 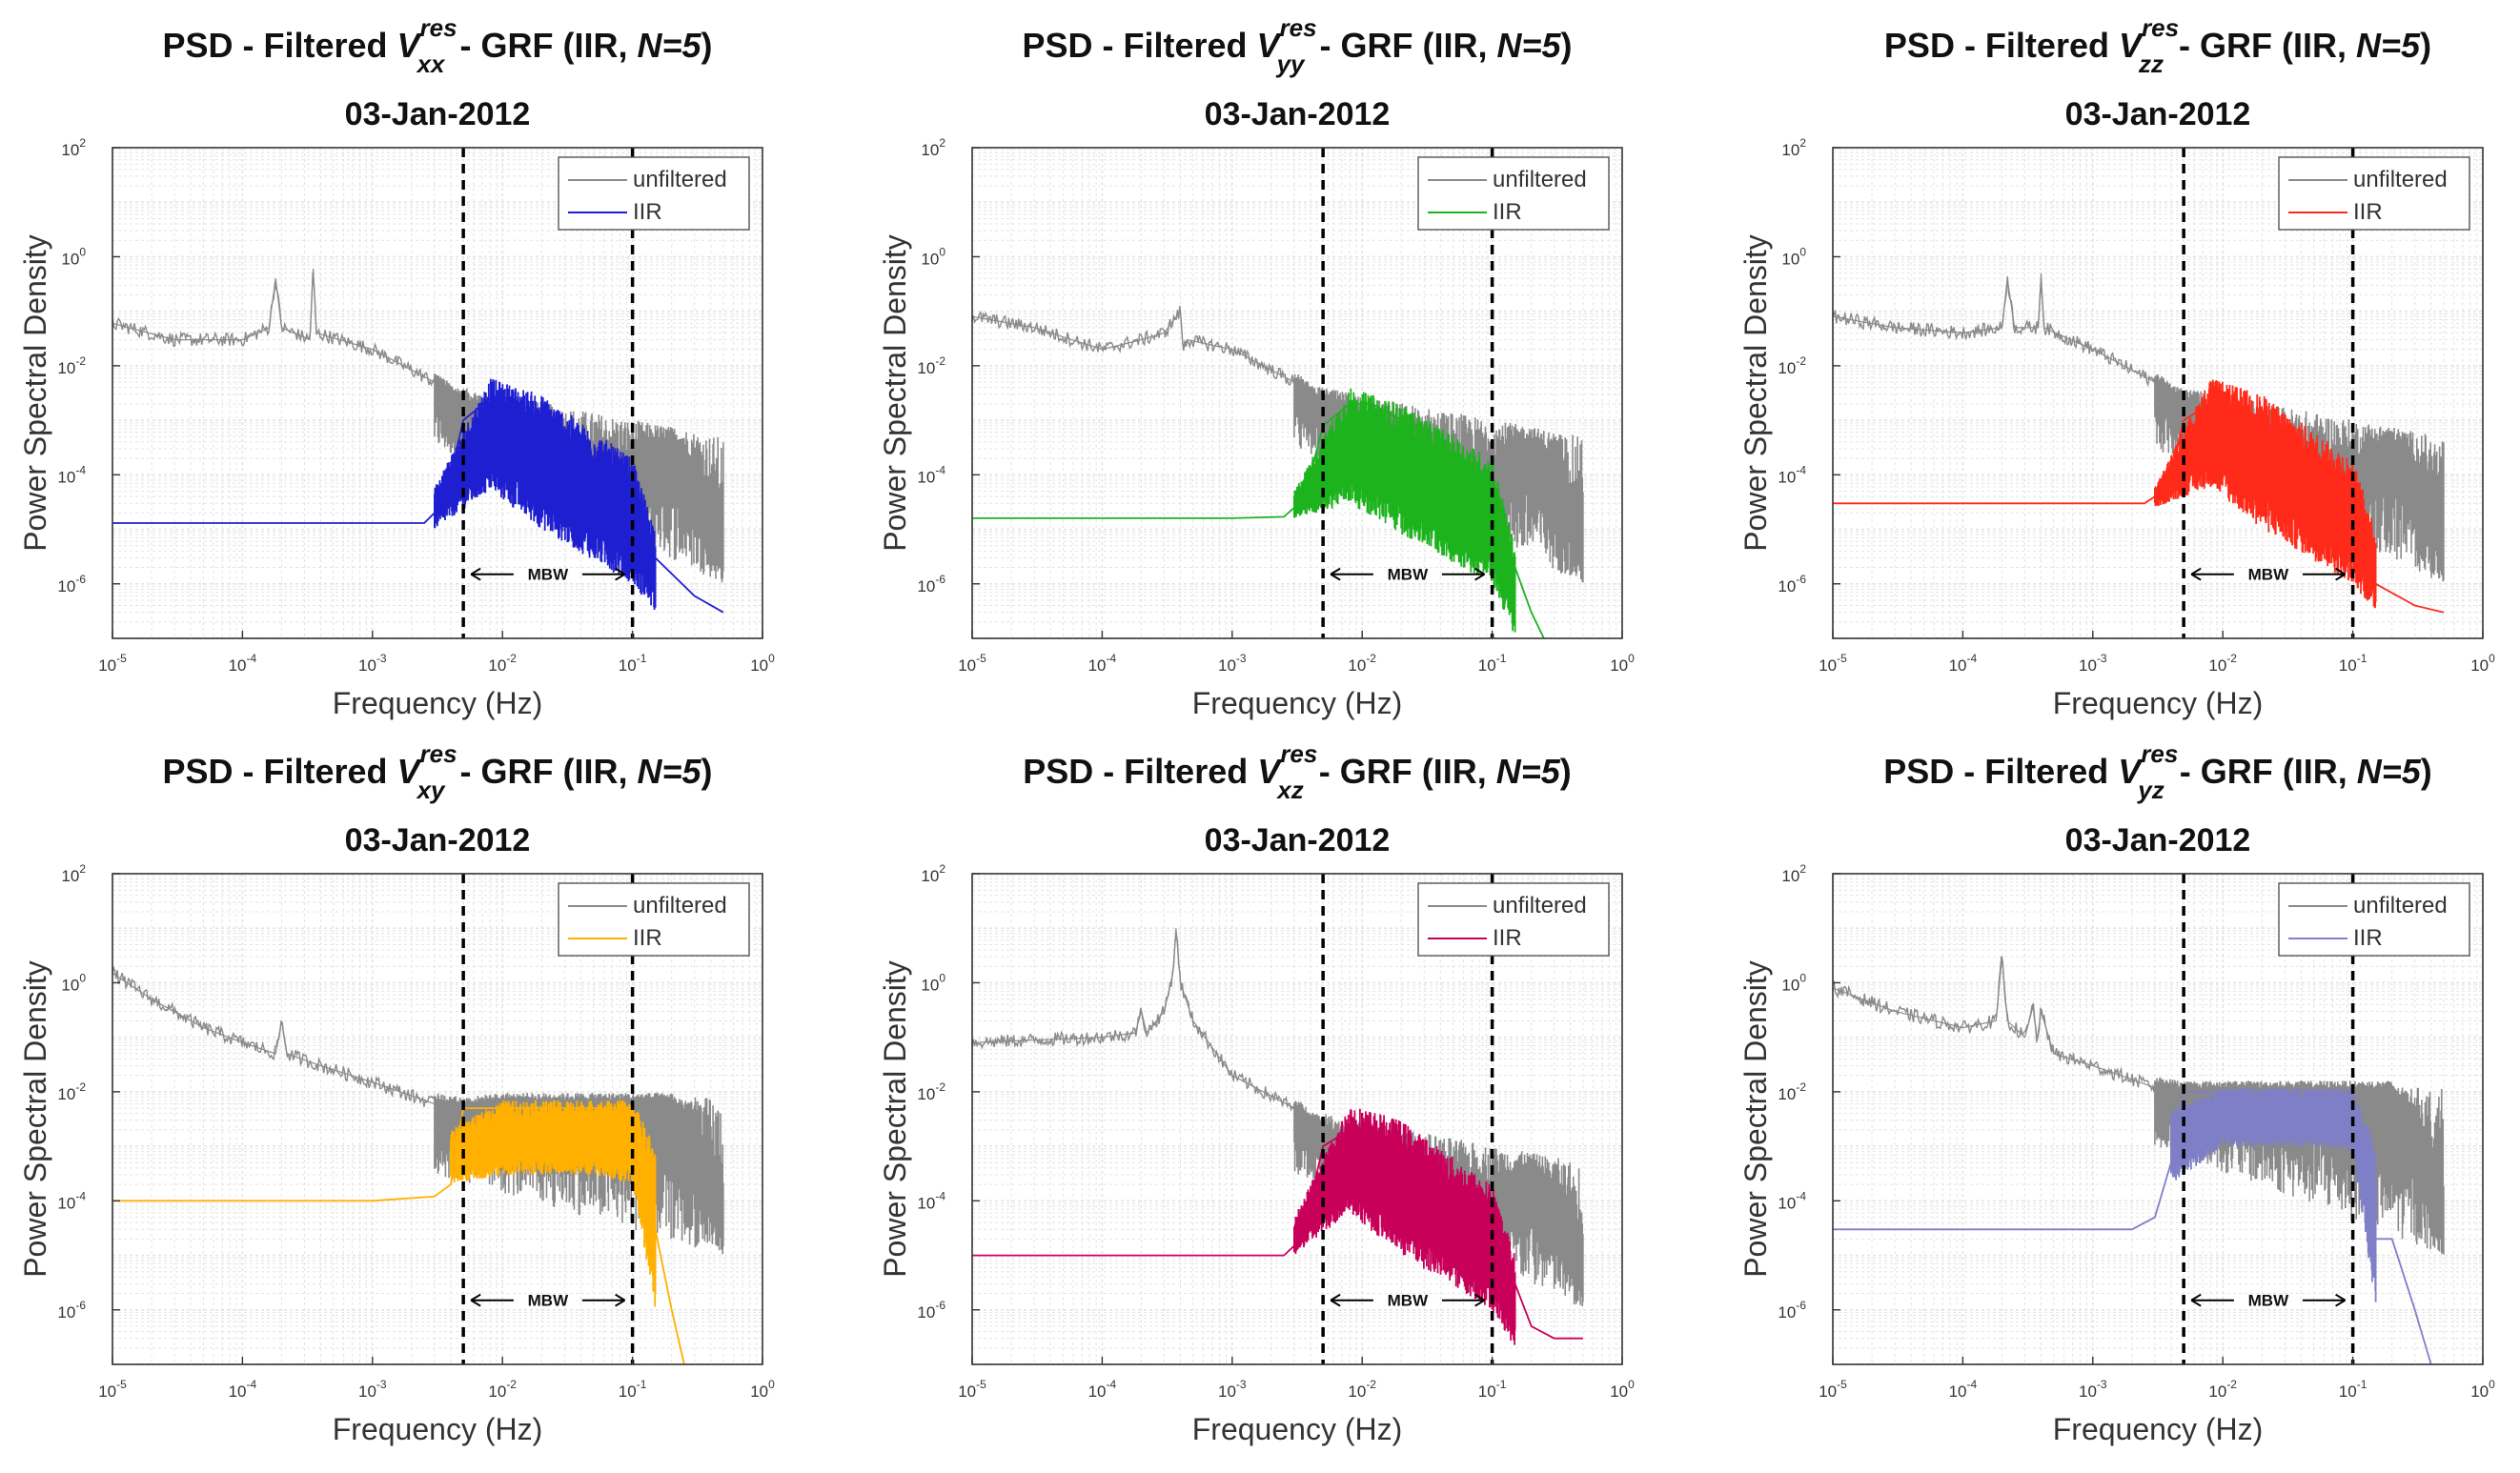 I want to click on legend-box, so click(x=1514, y=919).